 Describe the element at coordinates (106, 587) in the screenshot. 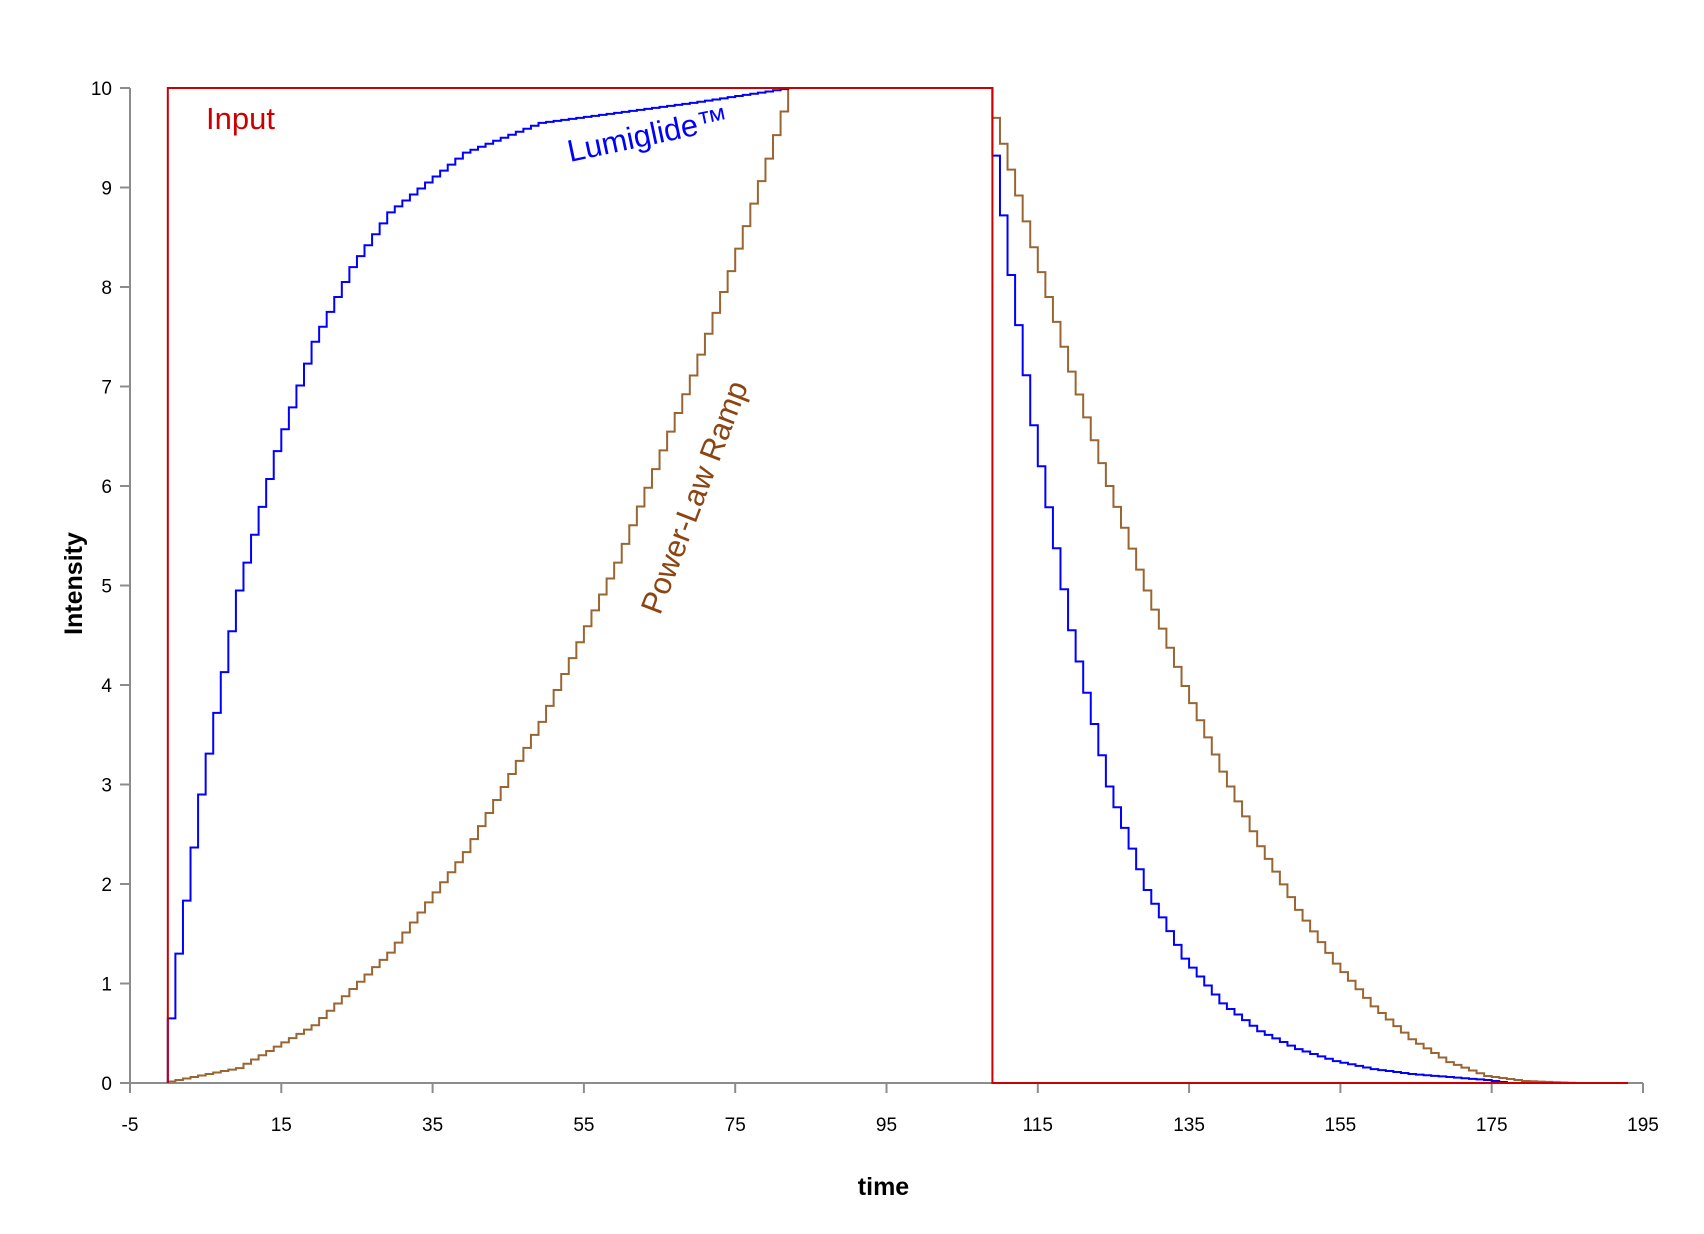

I see `y-tick-label: 5` at that location.